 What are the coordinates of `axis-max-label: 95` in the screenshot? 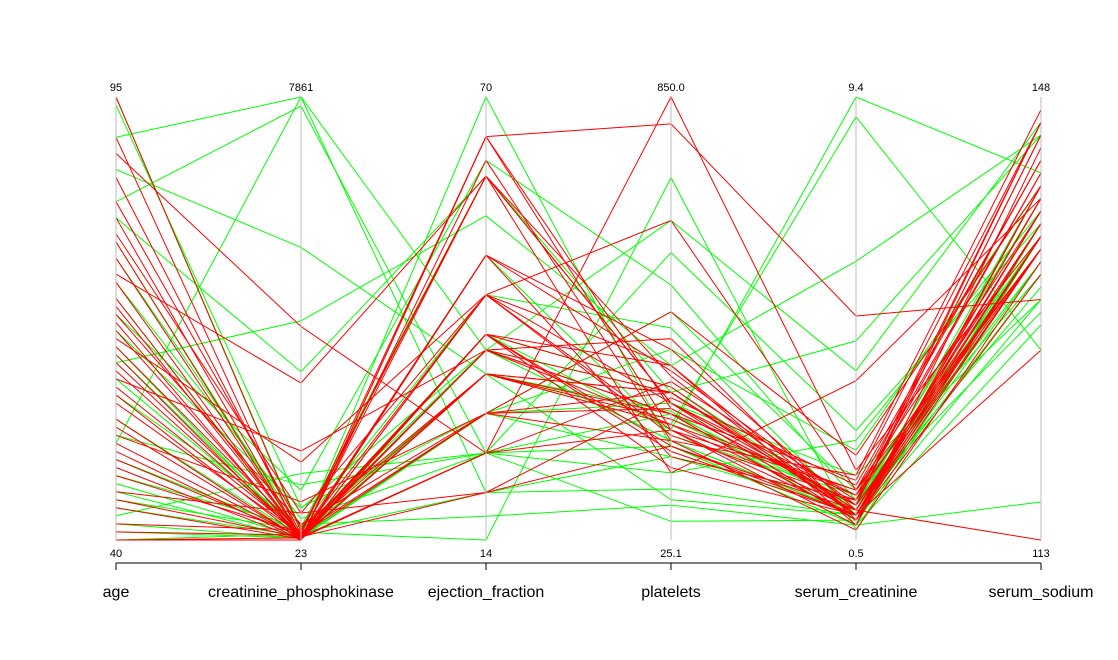 It's located at (116, 88).